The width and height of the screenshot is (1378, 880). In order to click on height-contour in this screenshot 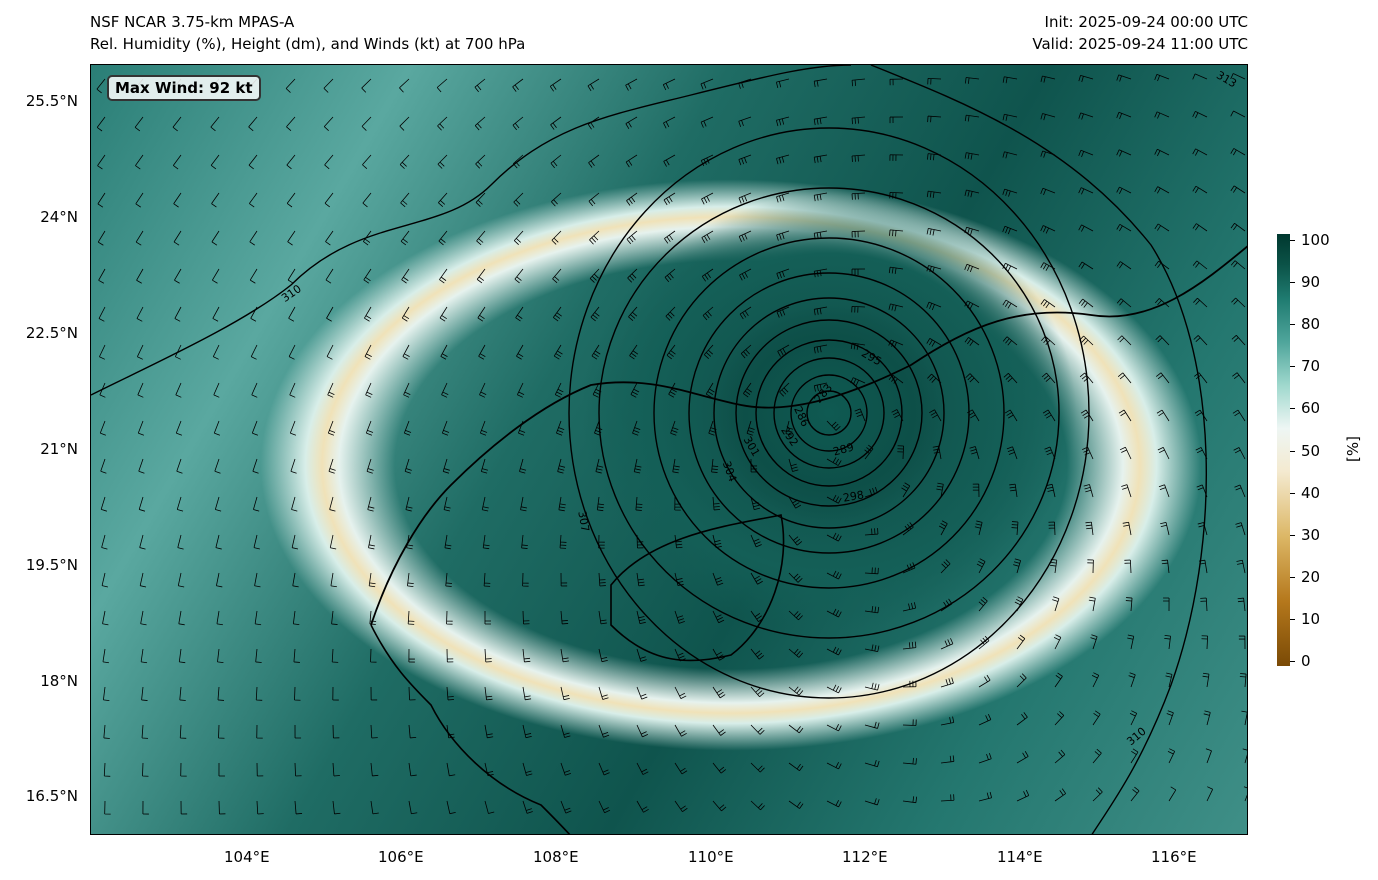, I will do `click(829, 413)`.